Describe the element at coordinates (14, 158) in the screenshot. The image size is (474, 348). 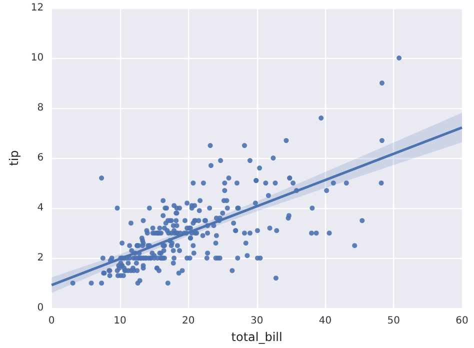
I see `y-axis-title: tip` at that location.